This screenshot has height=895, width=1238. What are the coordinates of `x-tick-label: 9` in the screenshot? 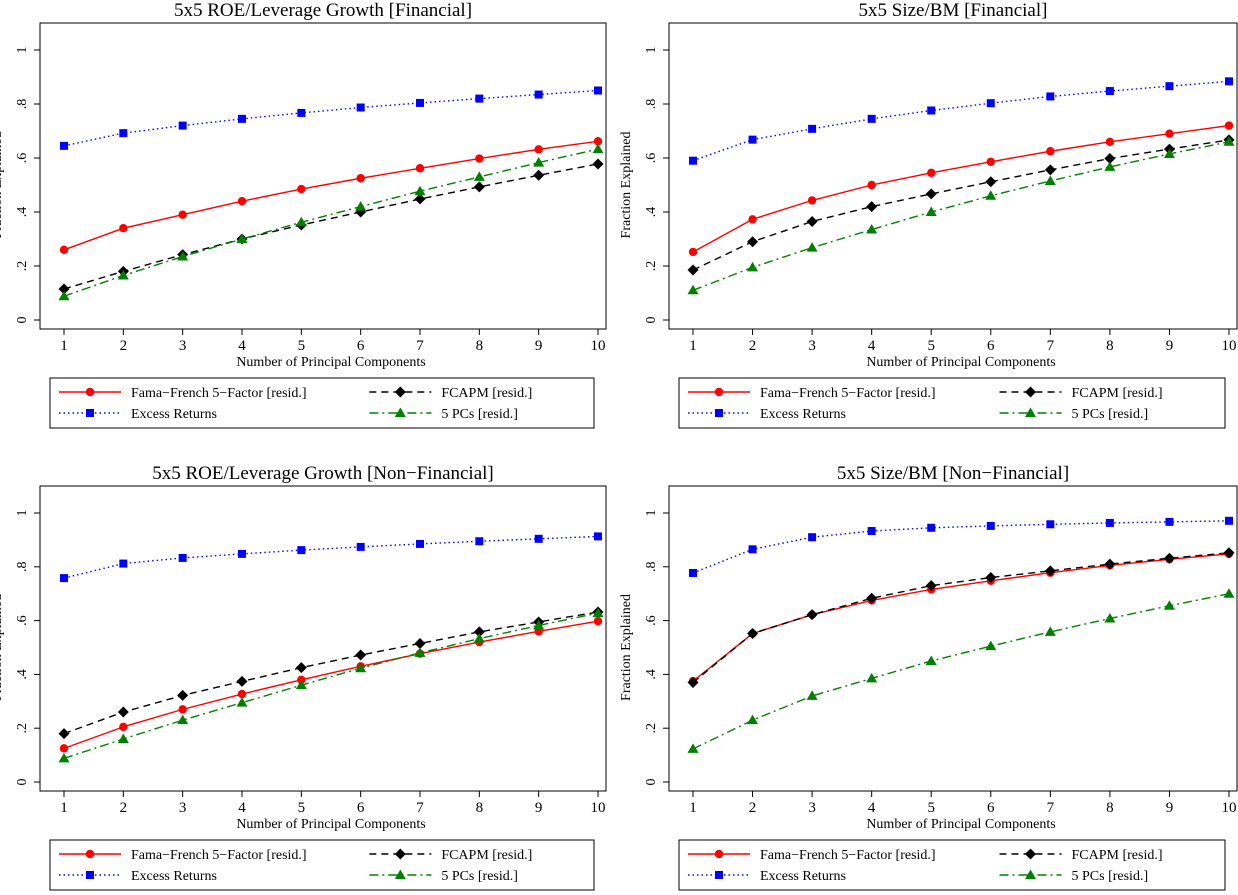 It's located at (539, 808).